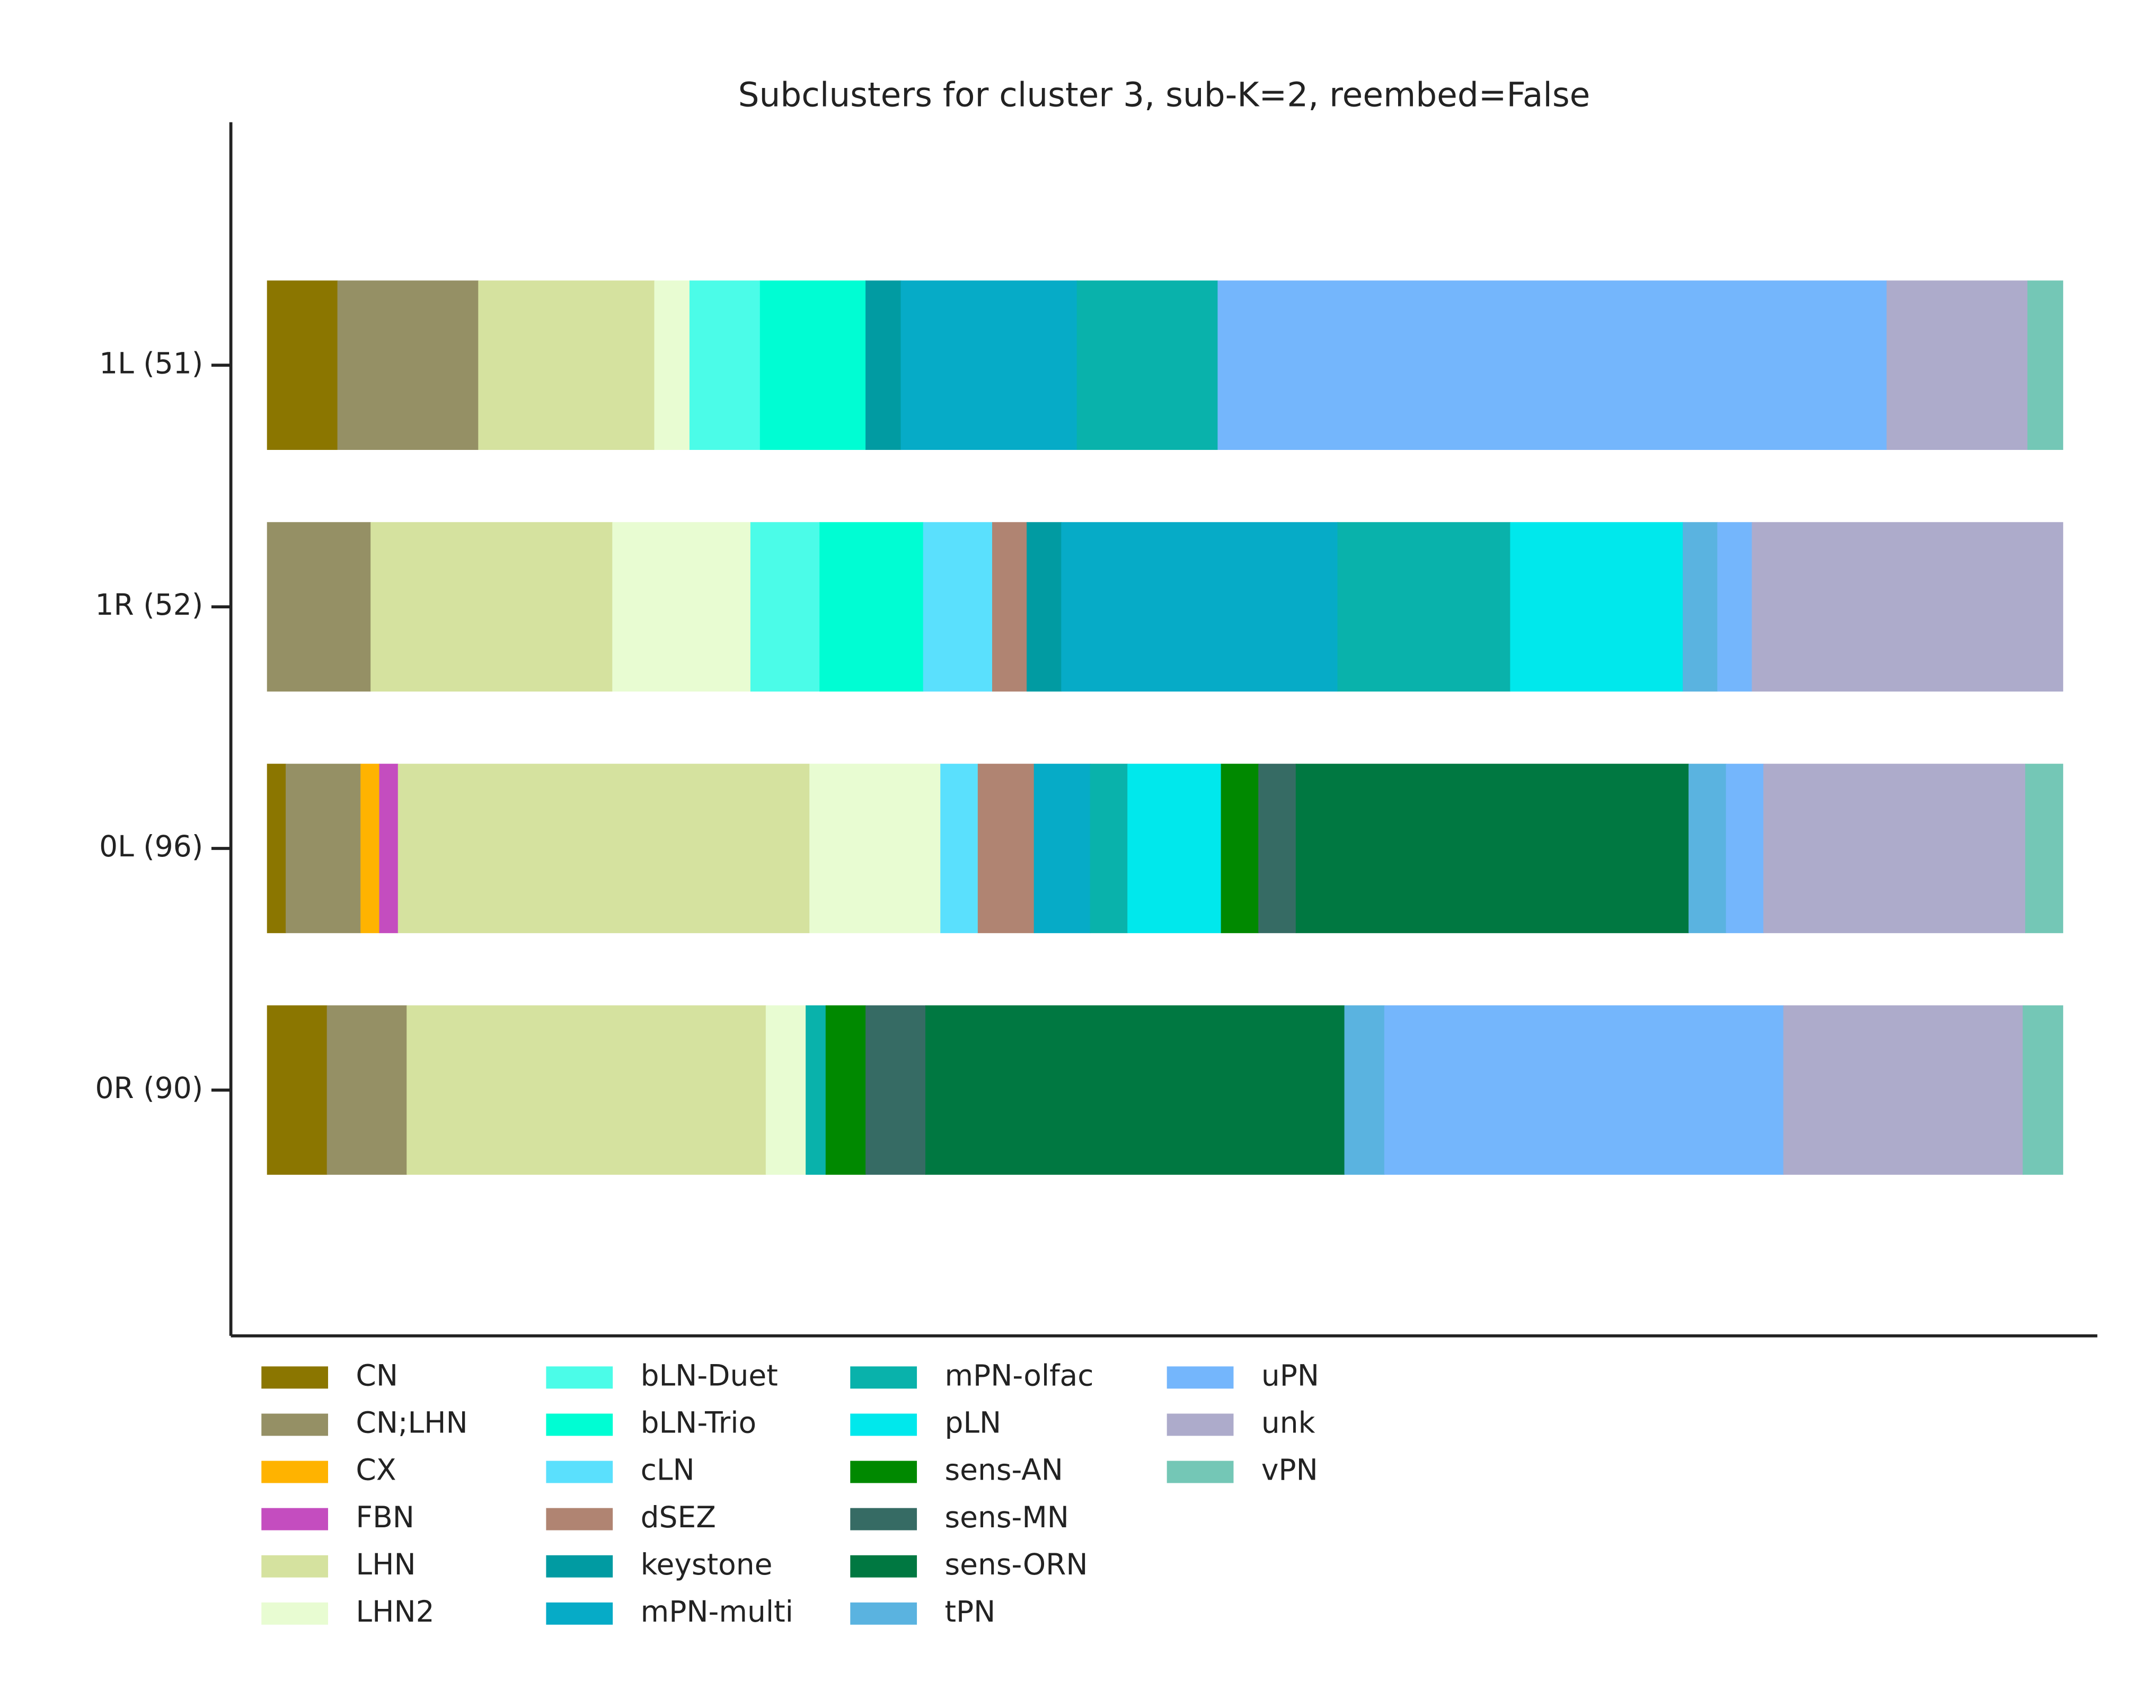 The height and width of the screenshot is (1708, 2156). Describe the element at coordinates (377, 1375) in the screenshot. I see `legend-label: CN` at that location.